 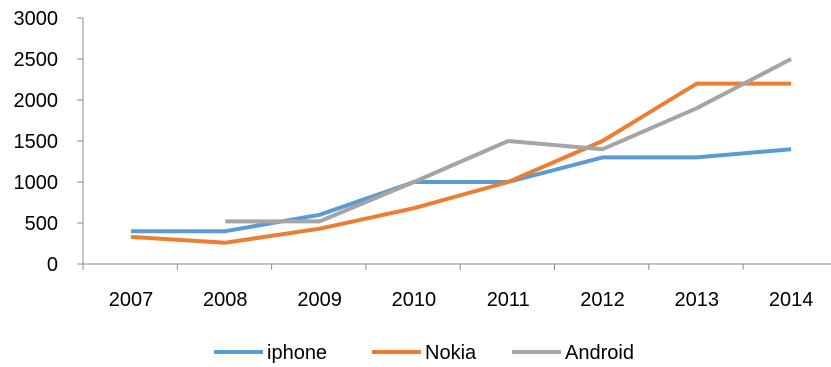 I want to click on x-tick-label: 2008, so click(x=225, y=300).